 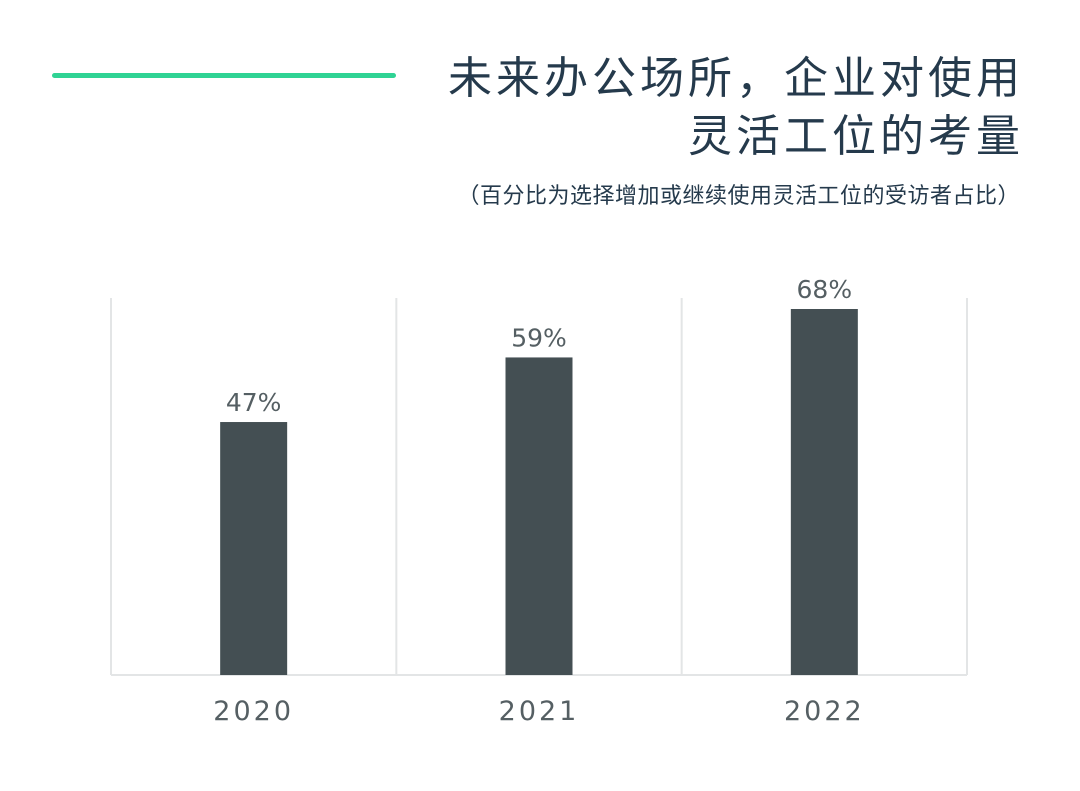 What do you see at coordinates (736, 78) in the screenshot?
I see `chart-title-line-1: 未来办公场所，企业对使用` at bounding box center [736, 78].